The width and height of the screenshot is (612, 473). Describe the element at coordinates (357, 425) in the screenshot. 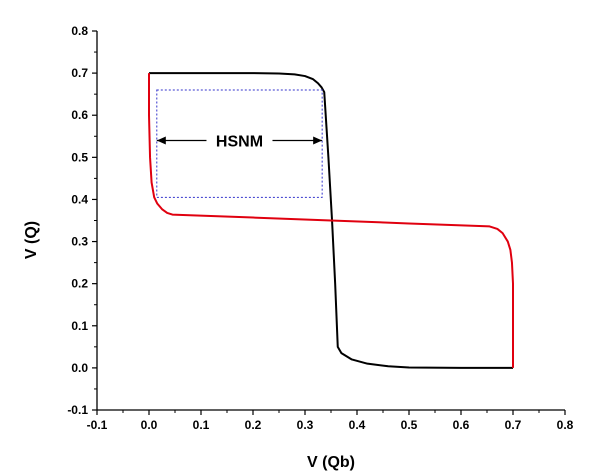

I see `x-tick-label: 0.4` at that location.